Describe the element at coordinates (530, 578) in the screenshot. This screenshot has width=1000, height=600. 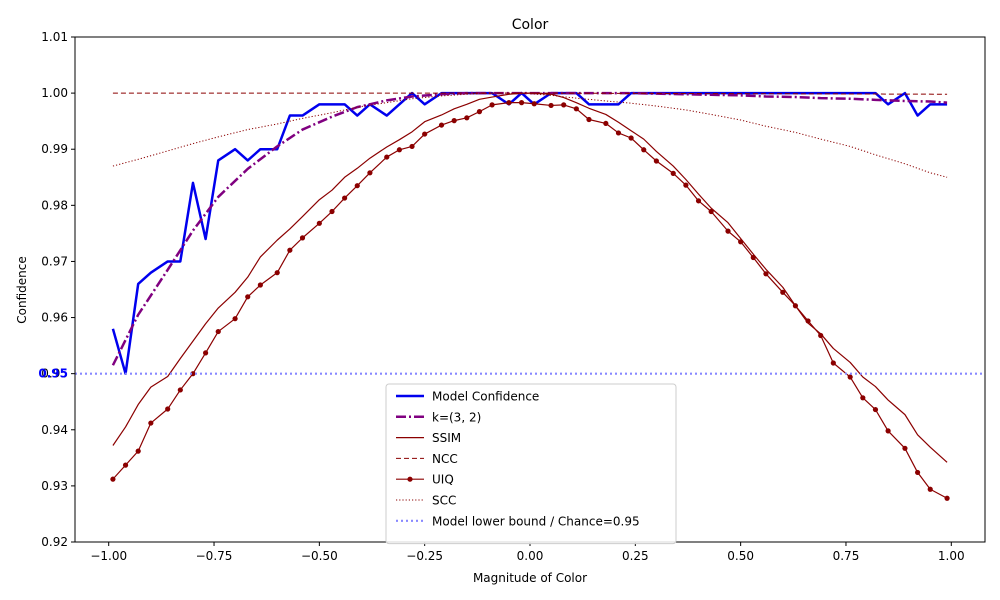
I see `x-axis-title: Magnitude of Color` at that location.